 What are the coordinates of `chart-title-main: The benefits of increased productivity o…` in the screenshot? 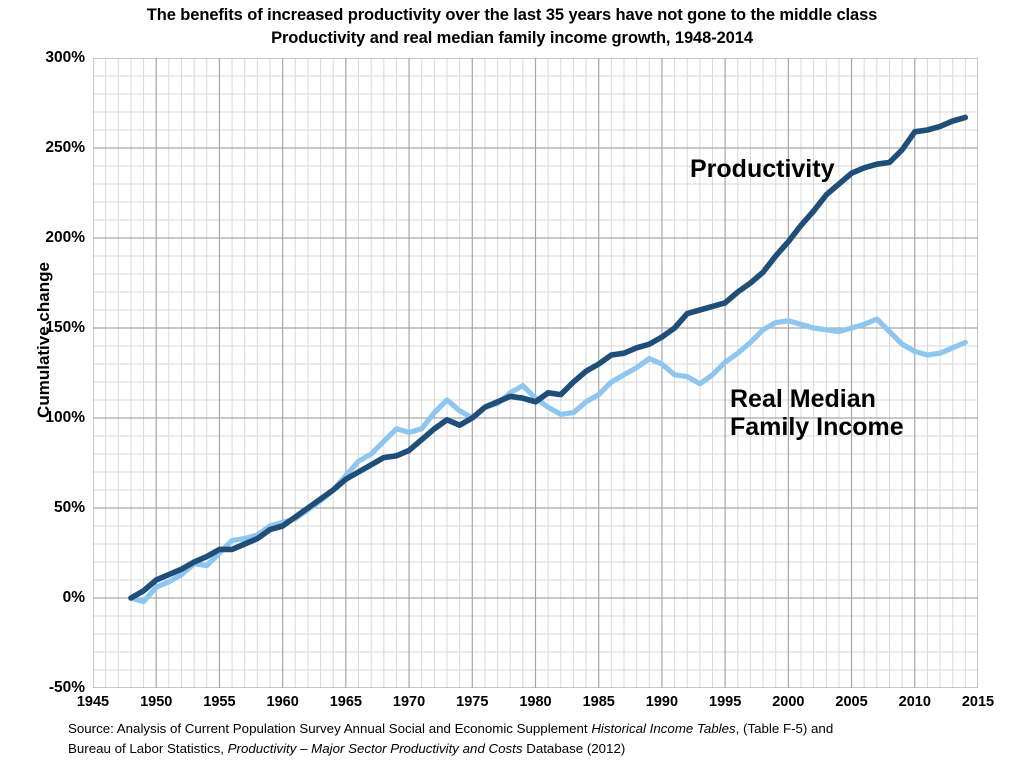 It's located at (512, 15).